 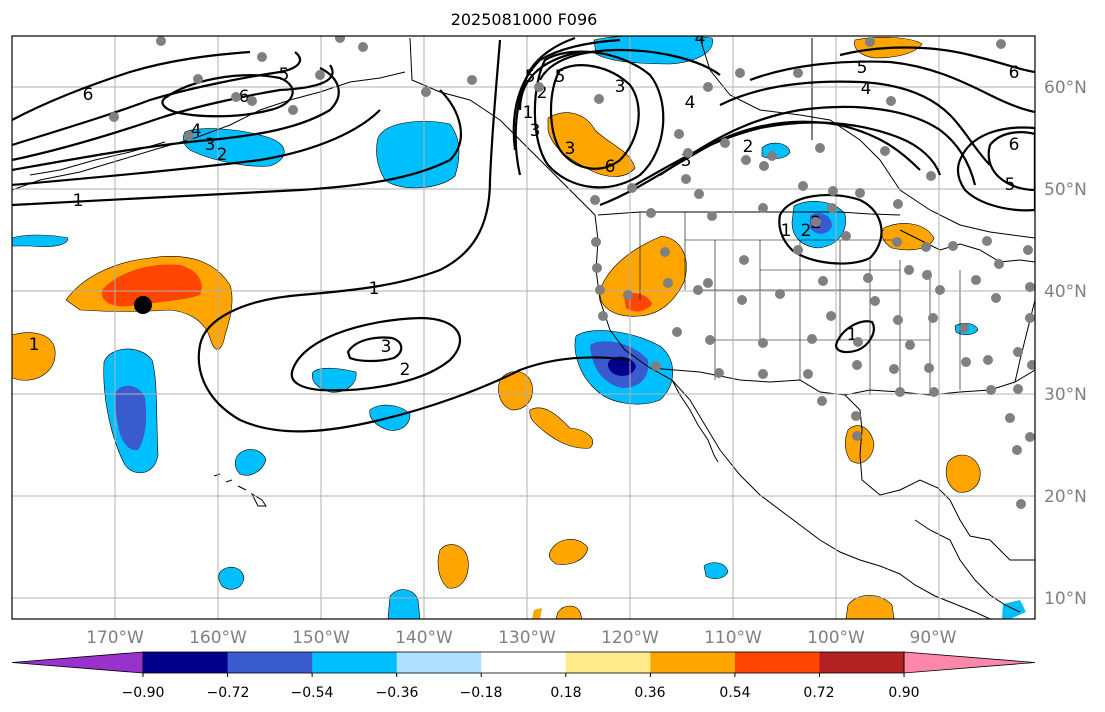 What do you see at coordinates (424, 638) in the screenshot?
I see `lon-label: 140°W` at bounding box center [424, 638].